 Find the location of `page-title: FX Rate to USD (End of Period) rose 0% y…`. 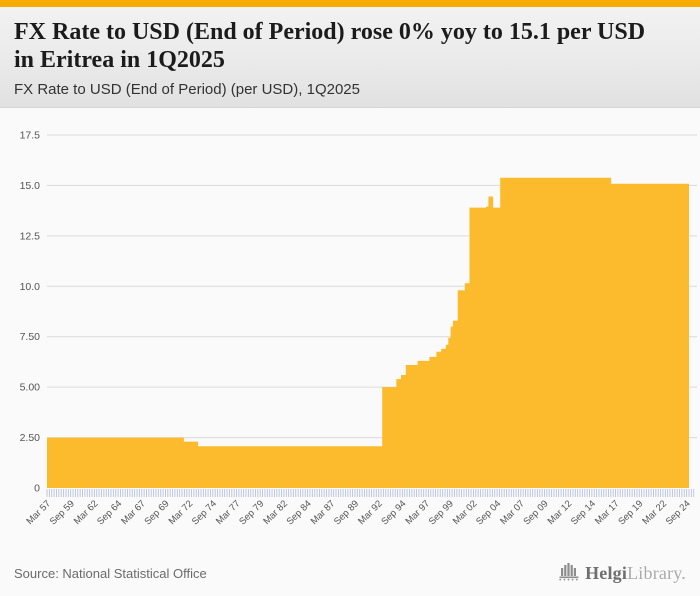

page-title: FX Rate to USD (End of Period) rose 0% y… is located at coordinates (330, 46).